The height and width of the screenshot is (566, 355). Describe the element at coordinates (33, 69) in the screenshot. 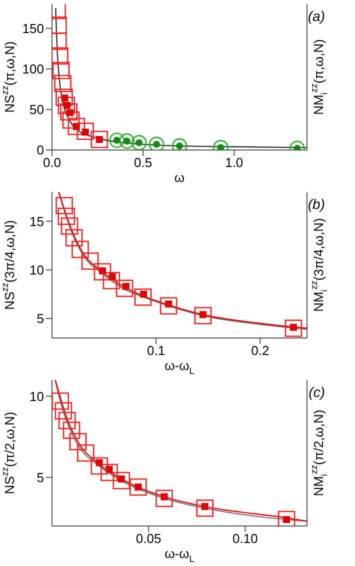

I see `y-tick-label: 100` at that location.